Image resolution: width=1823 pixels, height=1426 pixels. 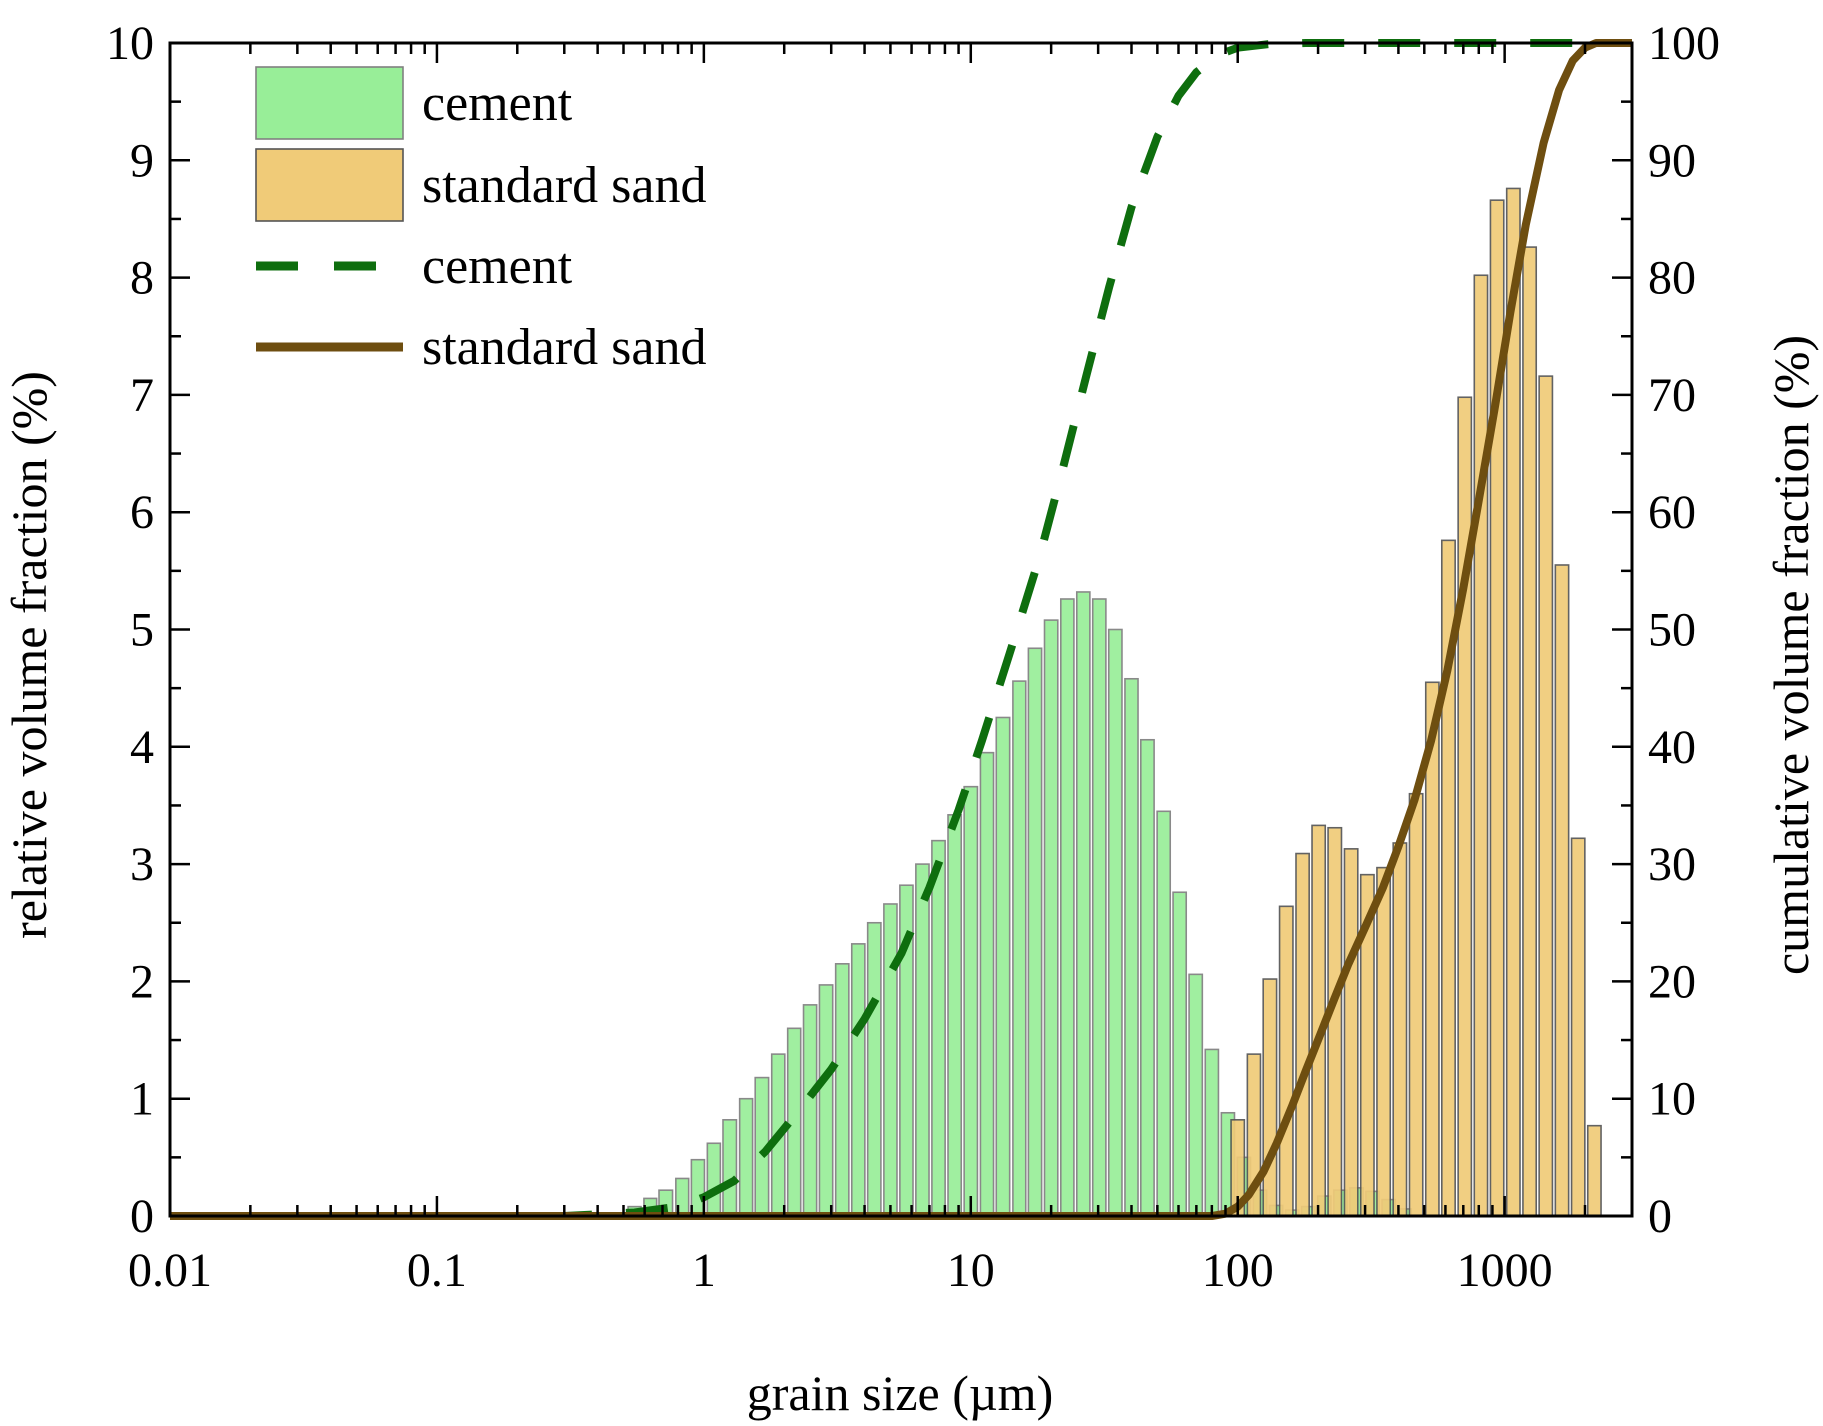 I want to click on y2-tick-label: 20, so click(x=1672, y=981).